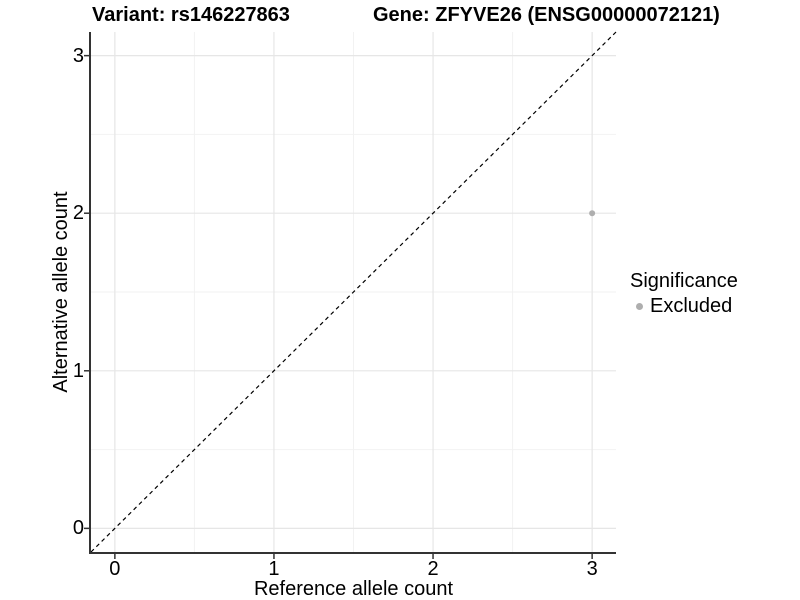 The image size is (800, 600). I want to click on x-axis-title: Reference allele count, so click(353, 589).